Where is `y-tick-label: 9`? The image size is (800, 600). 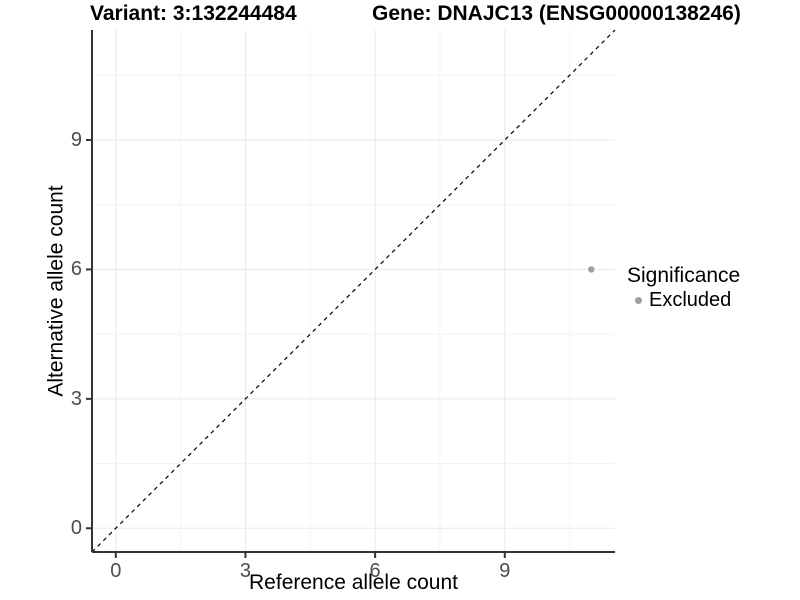
y-tick-label: 9 is located at coordinates (76, 140).